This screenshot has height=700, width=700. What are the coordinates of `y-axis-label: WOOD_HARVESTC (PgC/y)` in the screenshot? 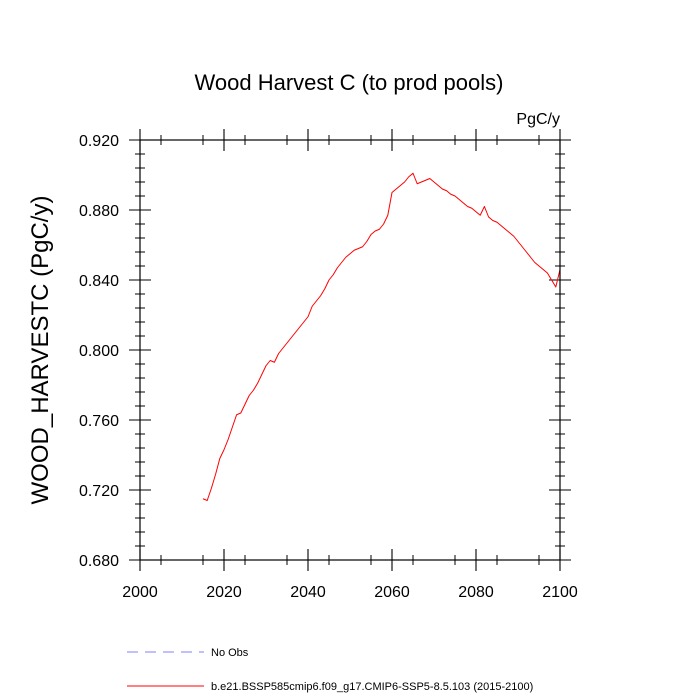 It's located at (40, 350).